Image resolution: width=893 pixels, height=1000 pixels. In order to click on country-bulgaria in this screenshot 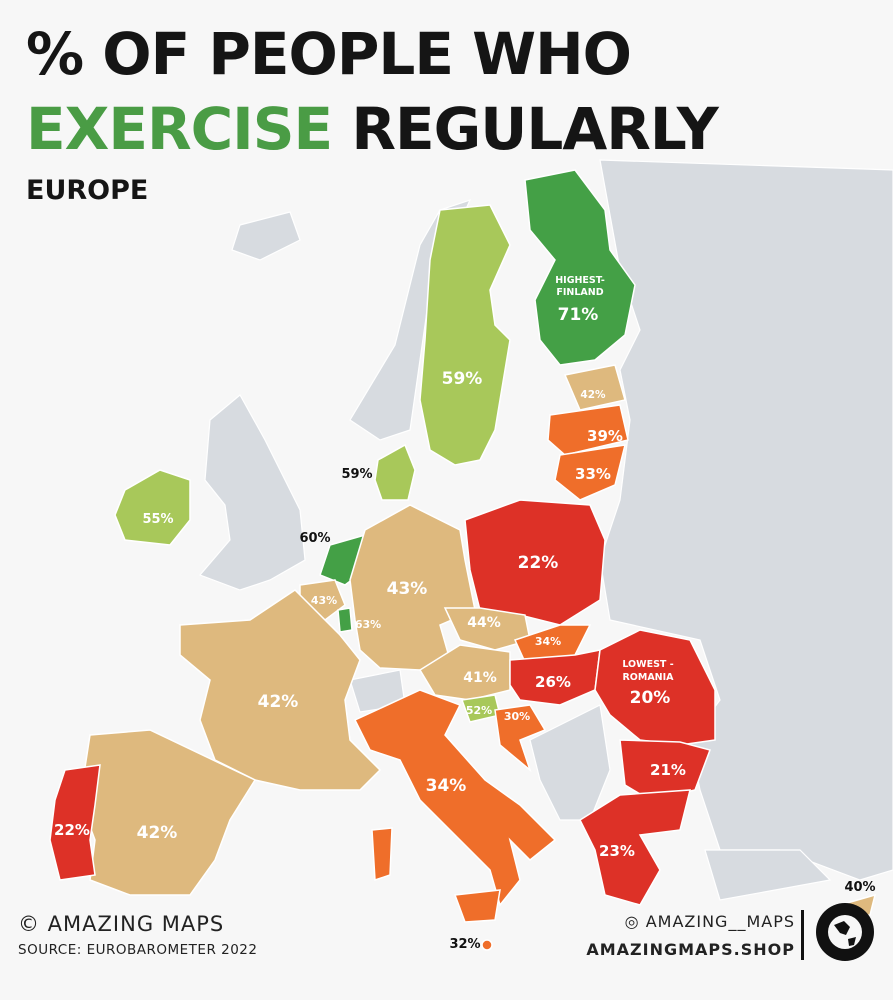, I will do `click(665, 770)`.